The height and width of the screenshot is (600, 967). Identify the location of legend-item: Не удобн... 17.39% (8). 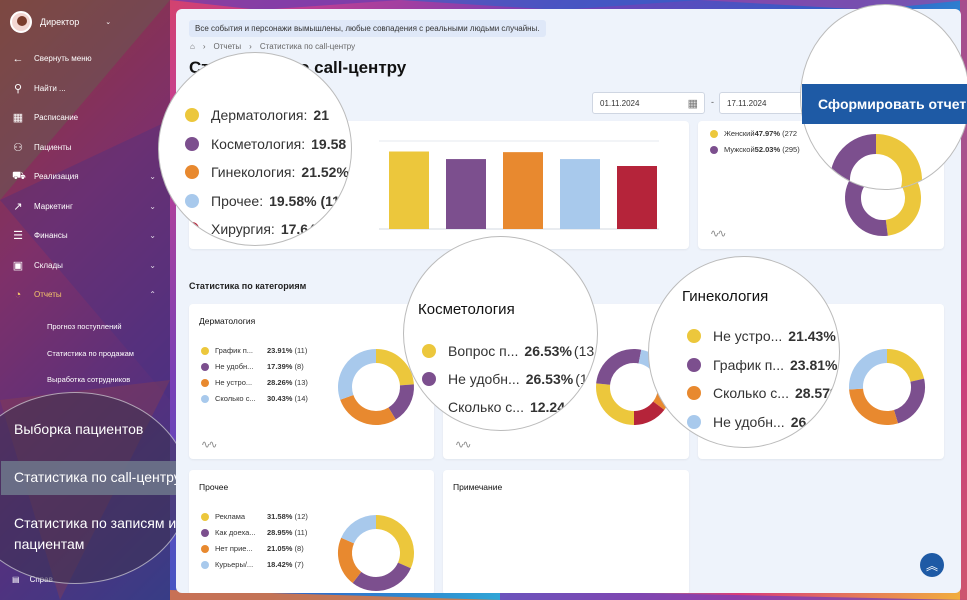
(252, 366).